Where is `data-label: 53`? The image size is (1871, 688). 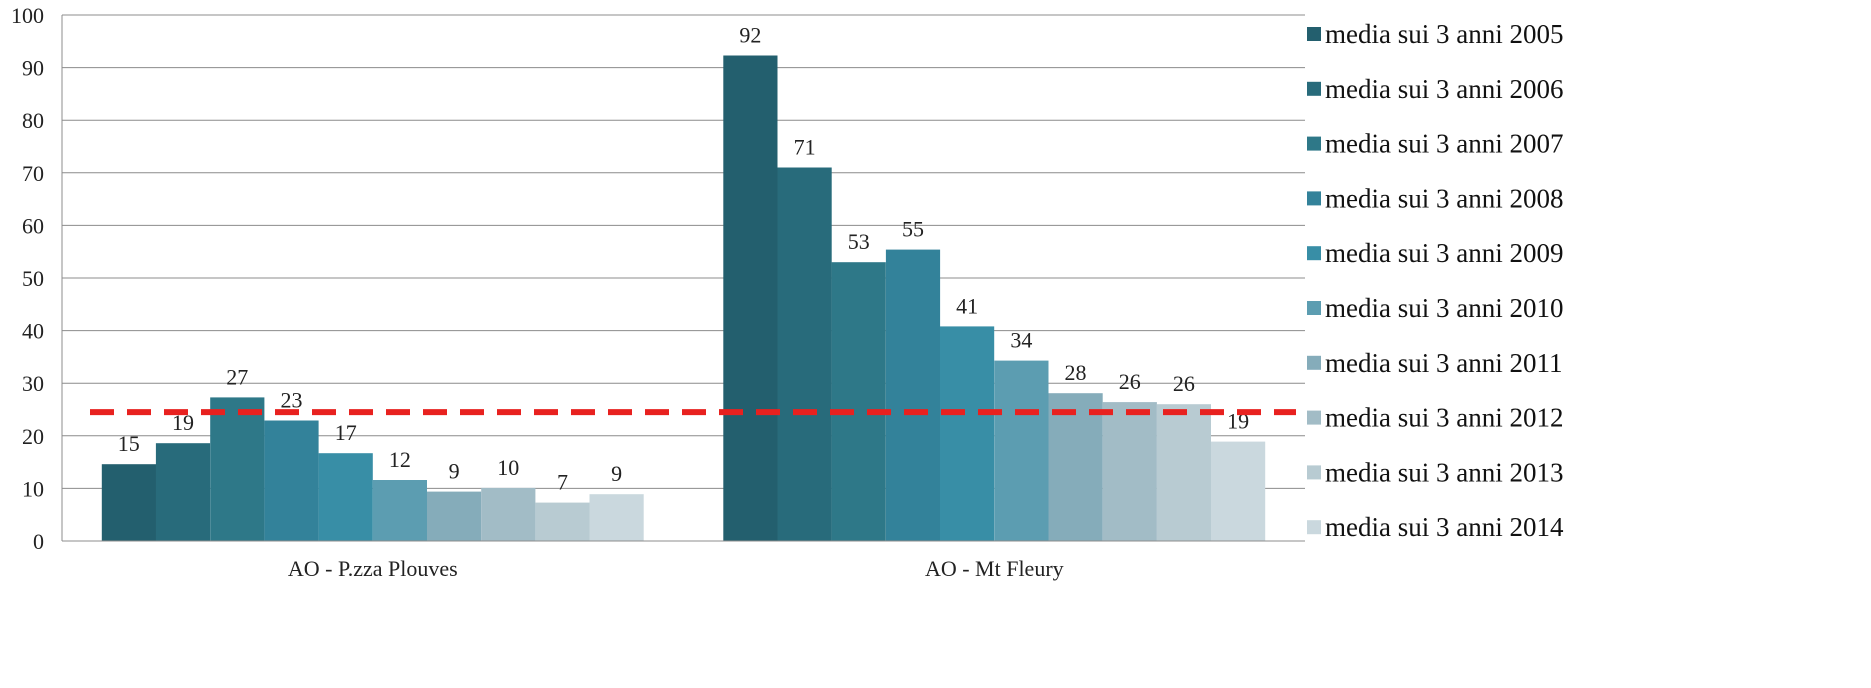 data-label: 53 is located at coordinates (859, 241).